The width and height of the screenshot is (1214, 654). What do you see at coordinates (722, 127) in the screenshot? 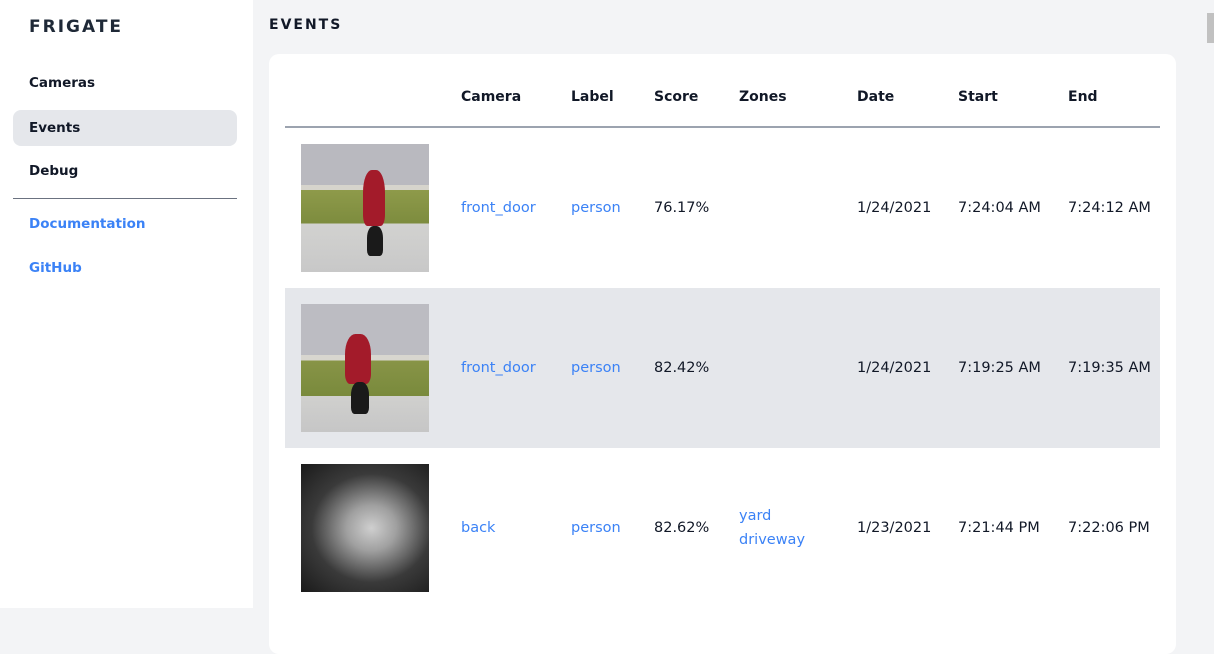
I see `header-divider` at bounding box center [722, 127].